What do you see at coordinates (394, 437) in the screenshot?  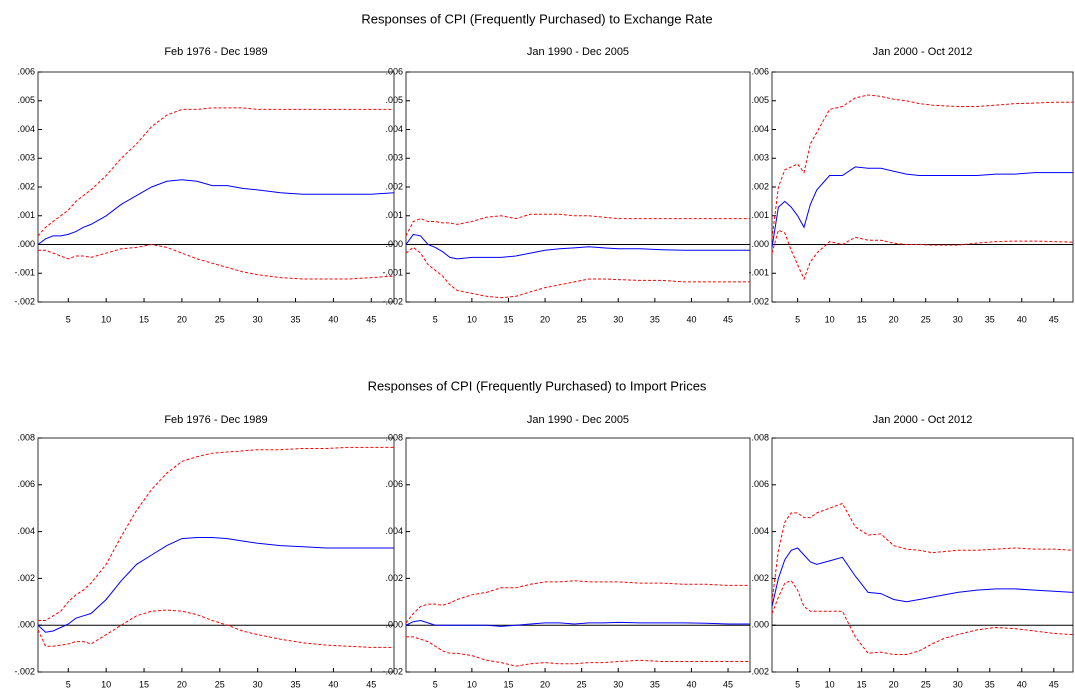 I see `y-tick-label: .008` at bounding box center [394, 437].